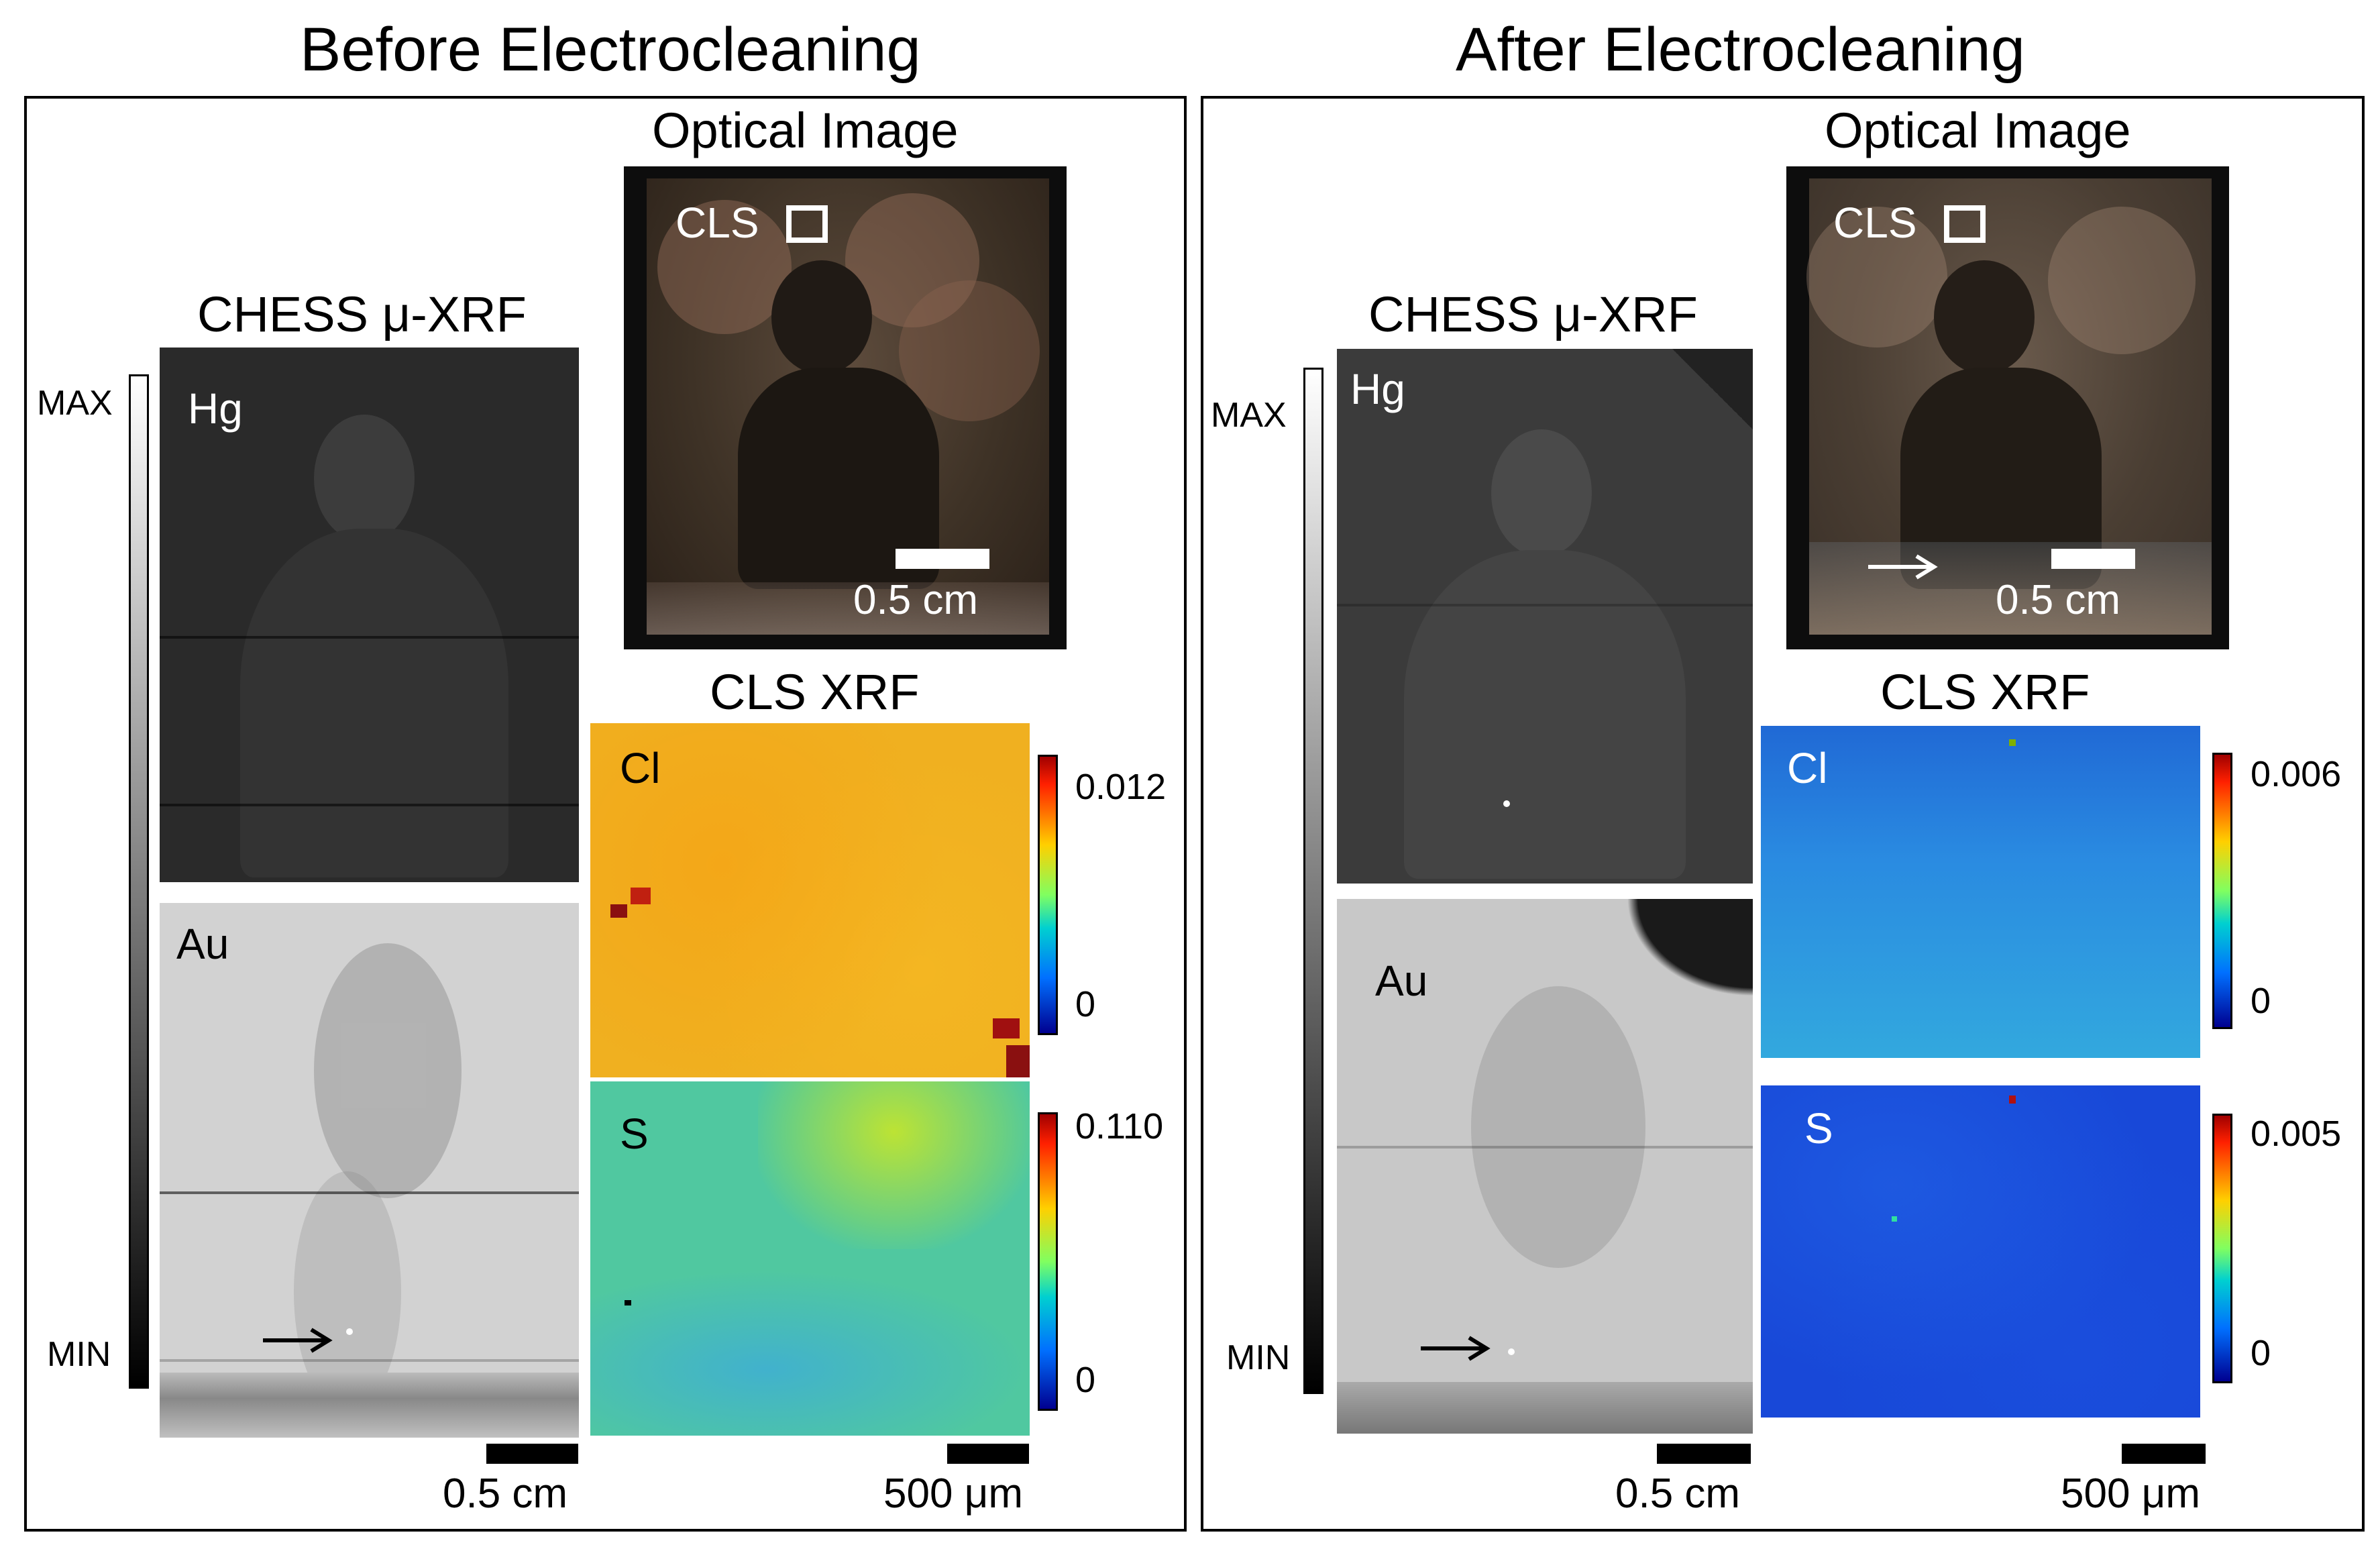 Image resolution: width=2380 pixels, height=1549 pixels. What do you see at coordinates (2296, 774) in the screenshot?
I see `after-cl-max: 0.006` at bounding box center [2296, 774].